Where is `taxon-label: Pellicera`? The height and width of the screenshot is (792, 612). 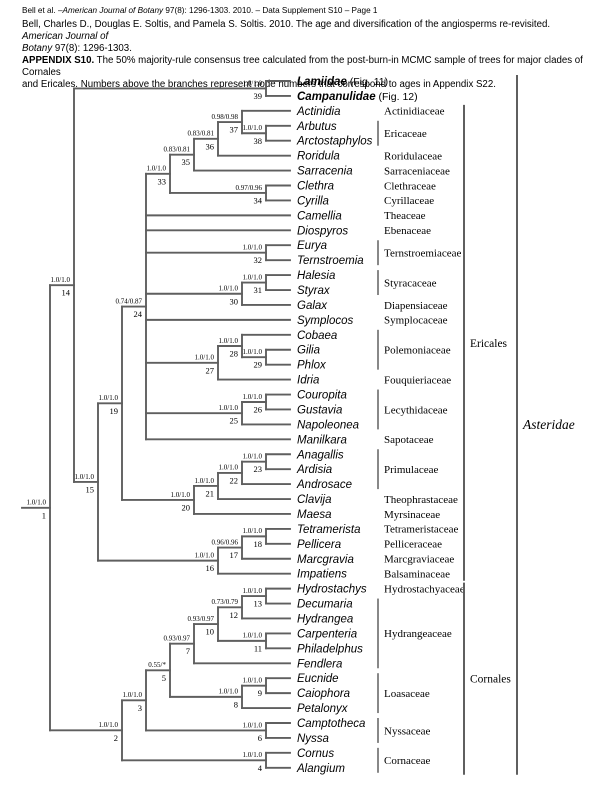
taxon-label: Pellicera is located at coordinates (319, 545).